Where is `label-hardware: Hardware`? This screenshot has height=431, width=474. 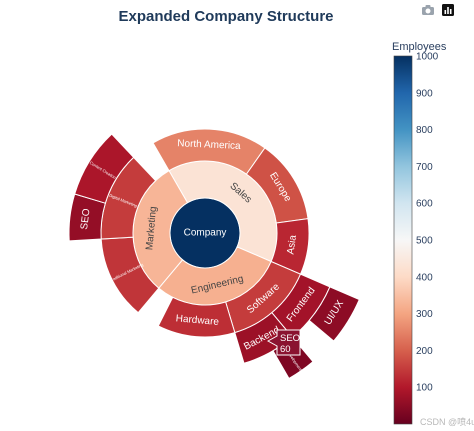 label-hardware: Hardware is located at coordinates (197, 320).